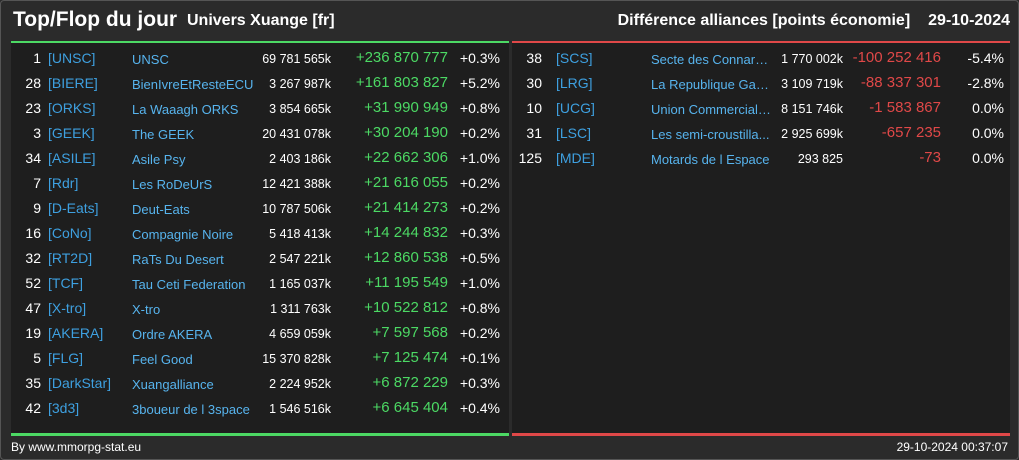 This screenshot has height=460, width=1019. What do you see at coordinates (988, 133) in the screenshot?
I see `percent-cell: 0.0%` at bounding box center [988, 133].